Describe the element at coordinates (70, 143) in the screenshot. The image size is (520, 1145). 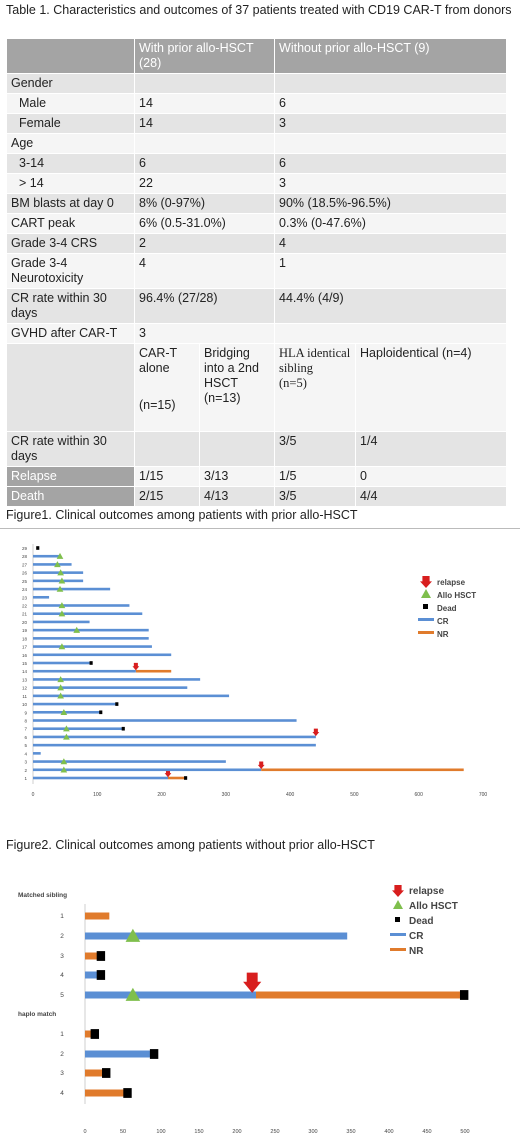
I see `row-label-age: Age` at that location.